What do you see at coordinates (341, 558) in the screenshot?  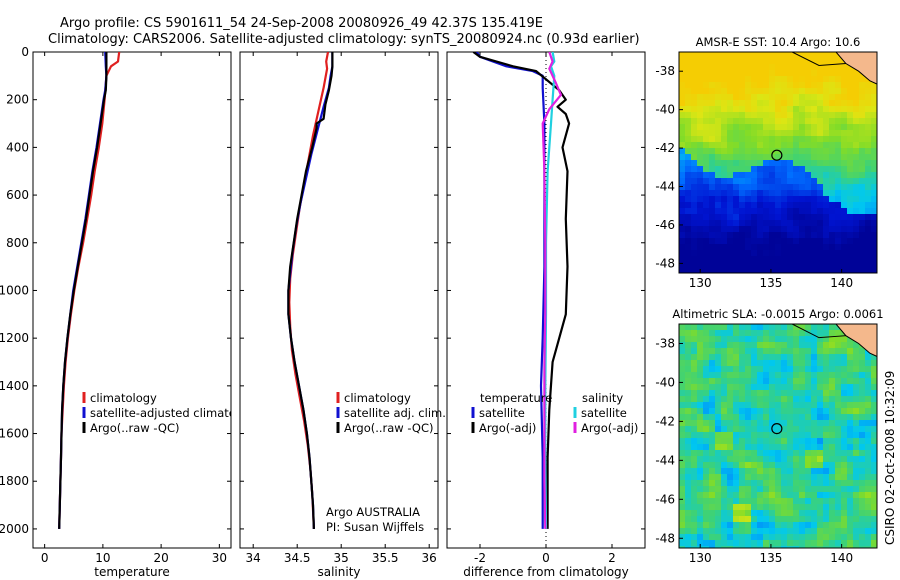 I see `x-tick-label: 35` at bounding box center [341, 558].